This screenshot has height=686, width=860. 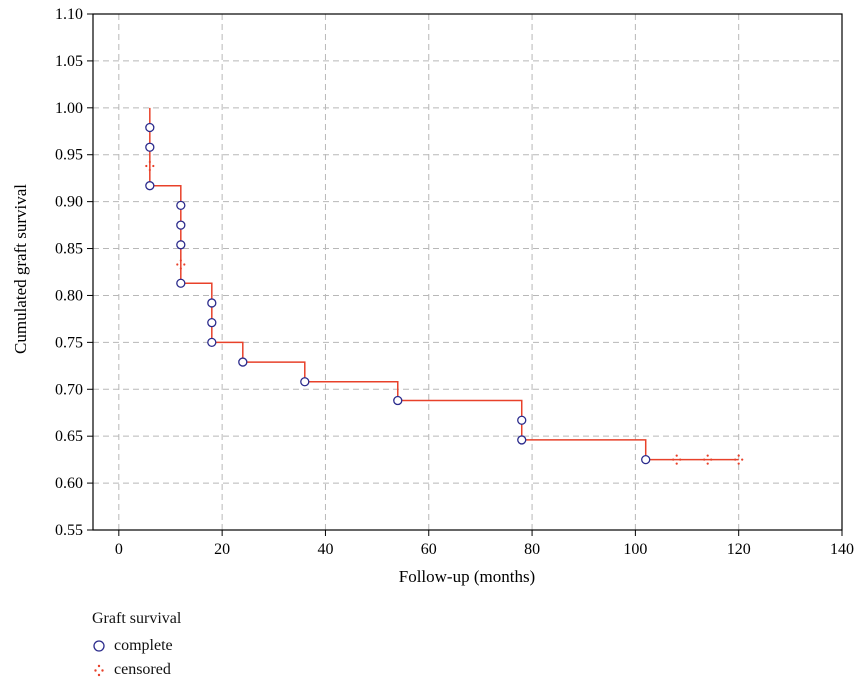 I want to click on y-tick-label: 1.00, so click(x=69, y=108).